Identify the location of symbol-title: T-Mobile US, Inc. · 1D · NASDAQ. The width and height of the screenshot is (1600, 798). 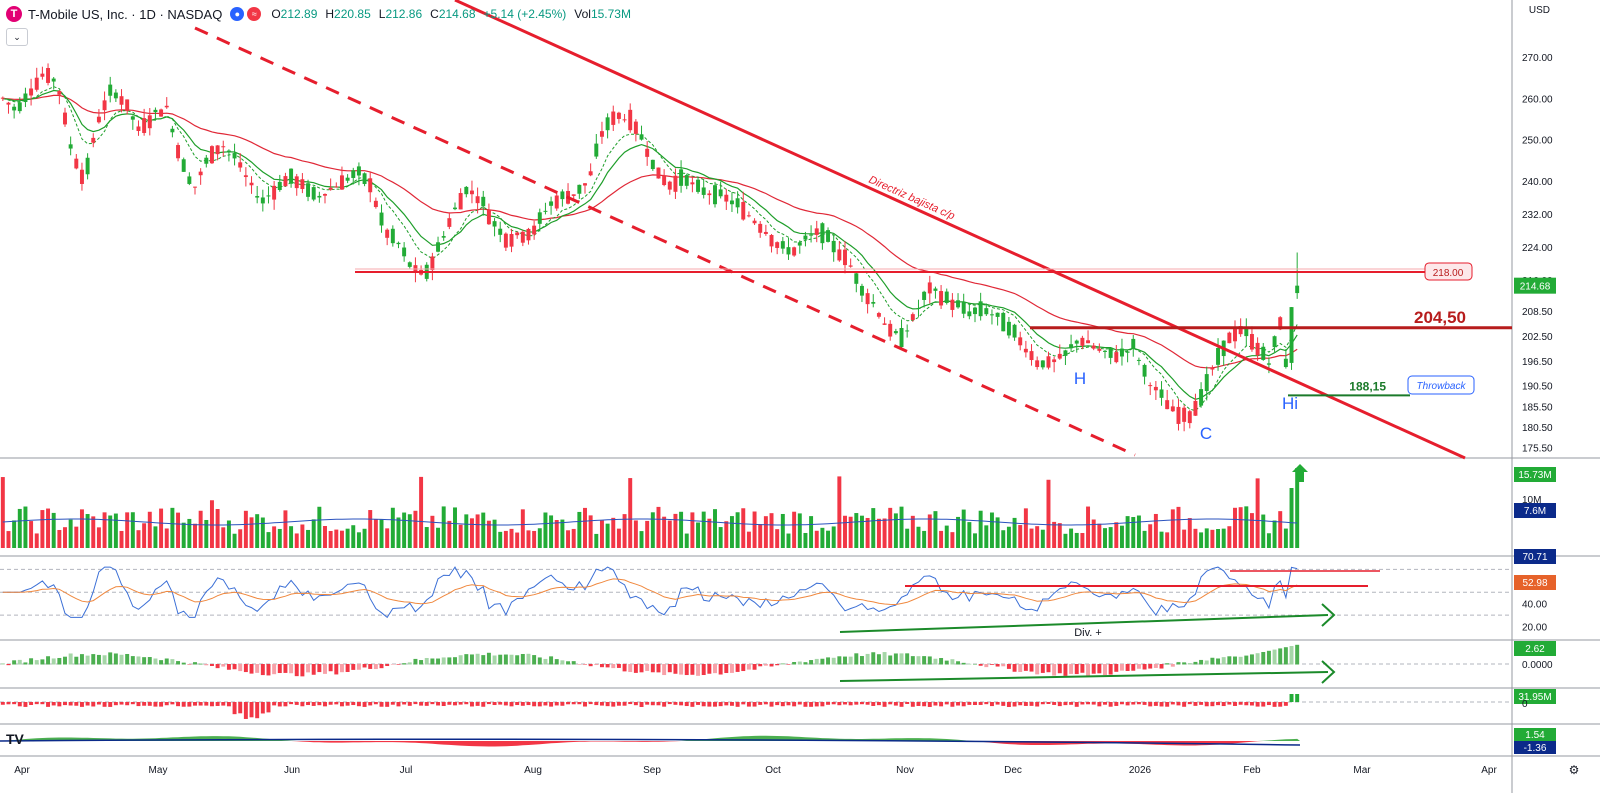
(125, 14).